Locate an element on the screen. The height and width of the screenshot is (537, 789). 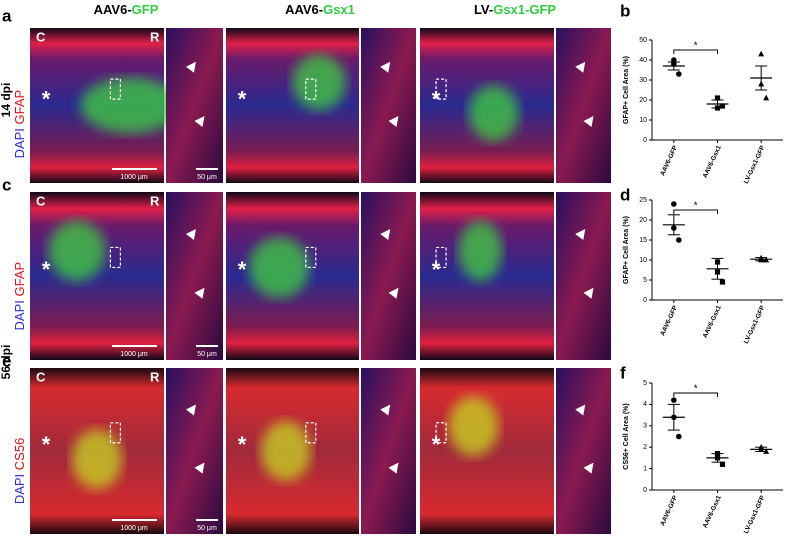
y-tick-label: 10 is located at coordinates (643, 120).